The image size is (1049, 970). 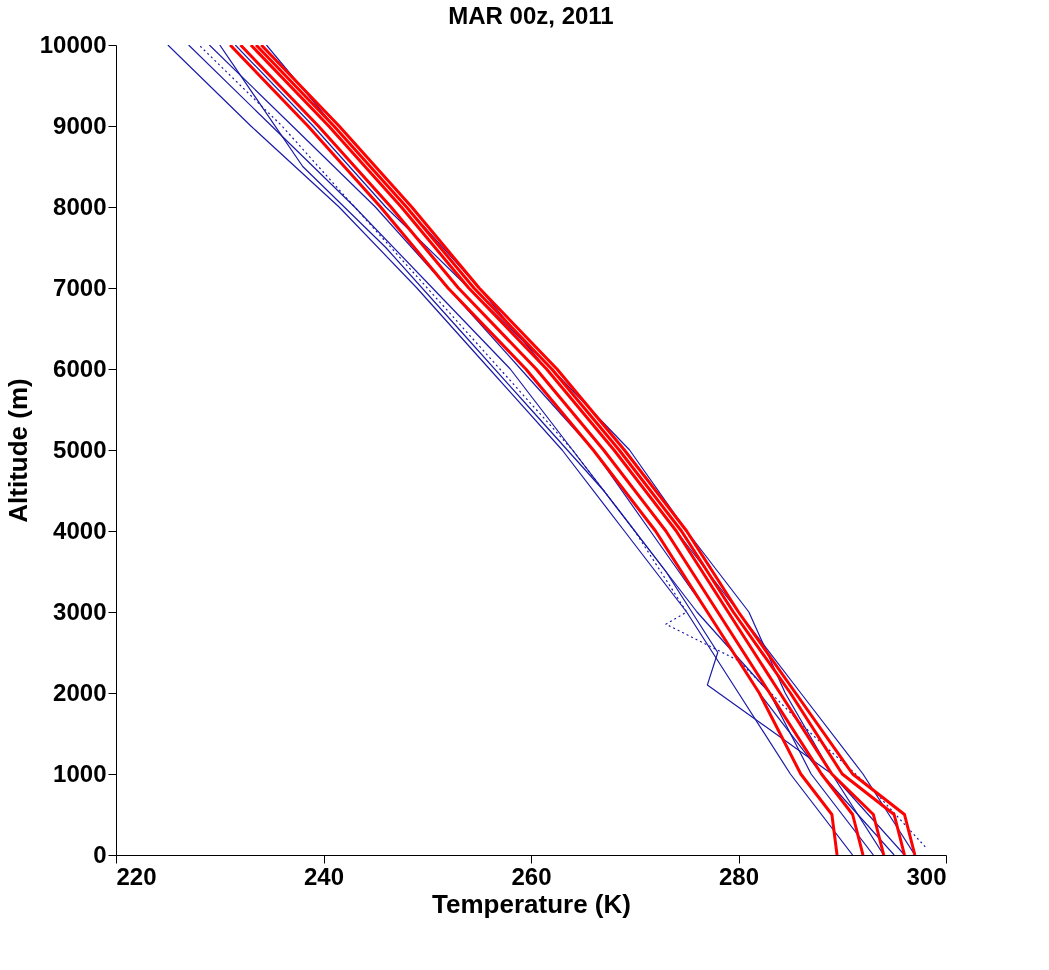 What do you see at coordinates (73, 44) in the screenshot?
I see `y-tick-label: 10000` at bounding box center [73, 44].